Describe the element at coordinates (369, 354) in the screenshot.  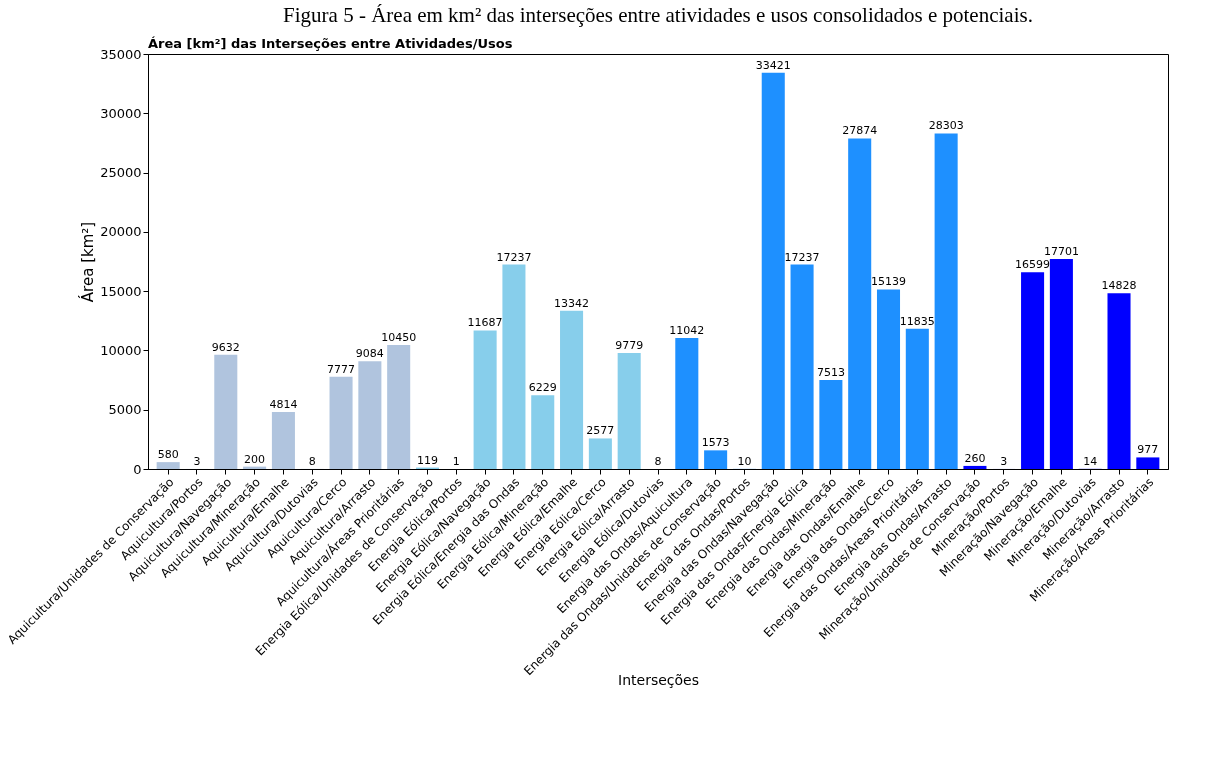
I see `data-label: 9084` at that location.